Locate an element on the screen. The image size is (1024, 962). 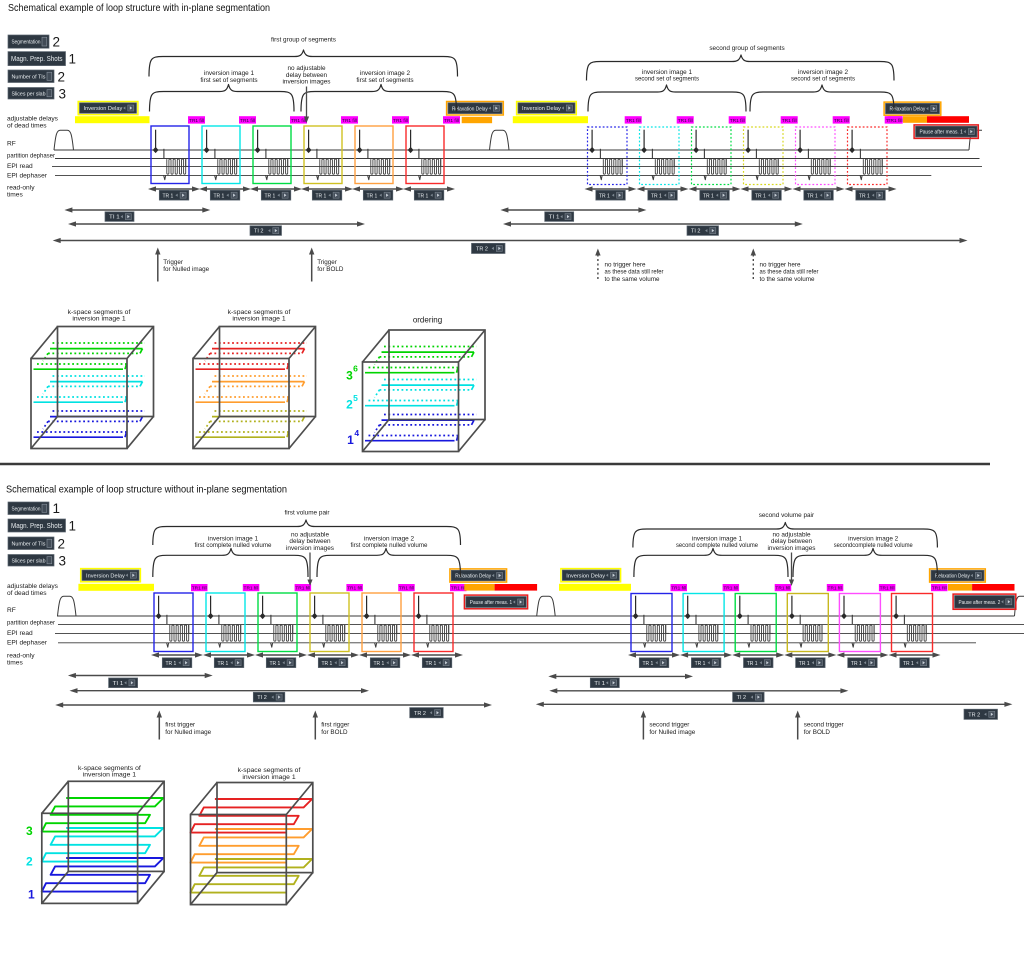
svg-text: Pause after meas. 2 is located at coordinates (980, 603).